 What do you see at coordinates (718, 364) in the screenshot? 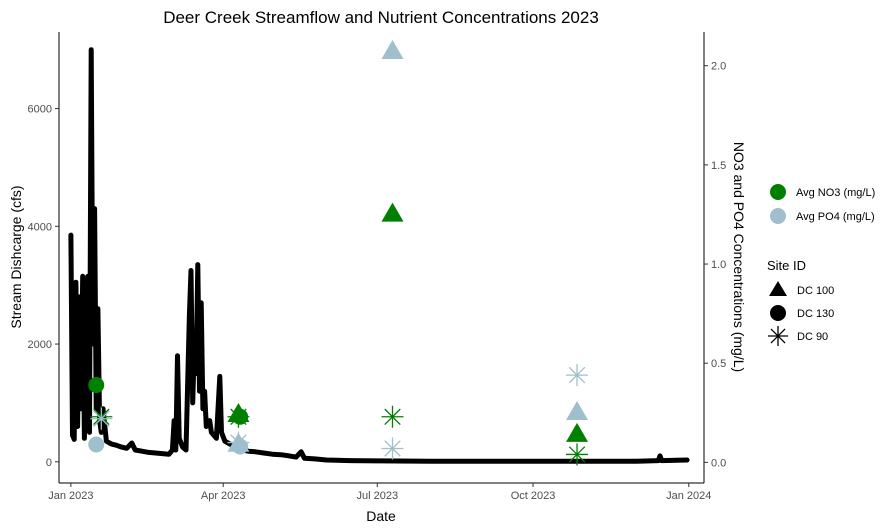
I see `y2-tick-label: 0.5` at bounding box center [718, 364].